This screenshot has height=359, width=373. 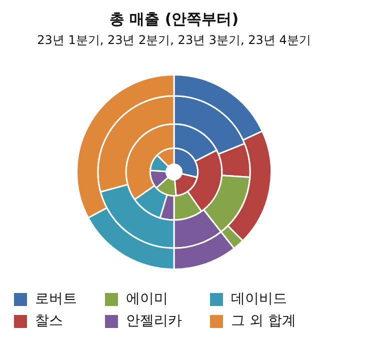 What do you see at coordinates (147, 299) in the screenshot?
I see `legend-label: 에이미` at bounding box center [147, 299].